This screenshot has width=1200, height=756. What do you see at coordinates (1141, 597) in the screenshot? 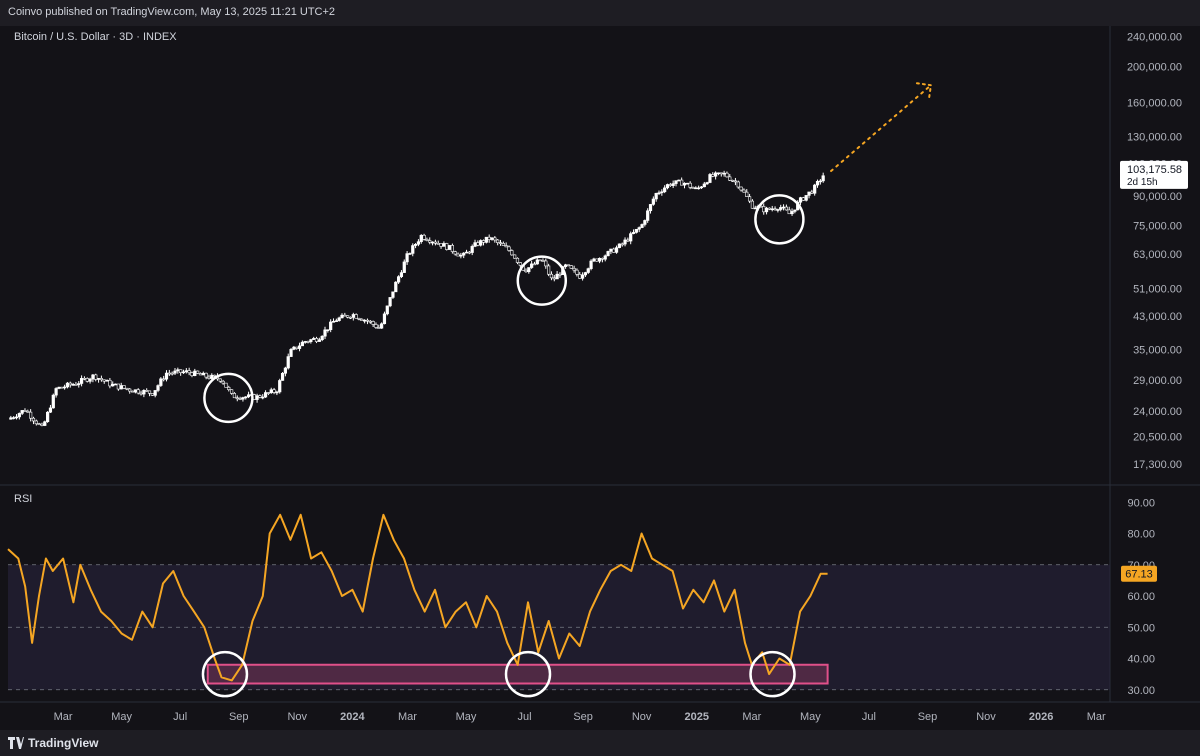
I see `rsi-axis-tick-label: 60.00` at bounding box center [1141, 597].